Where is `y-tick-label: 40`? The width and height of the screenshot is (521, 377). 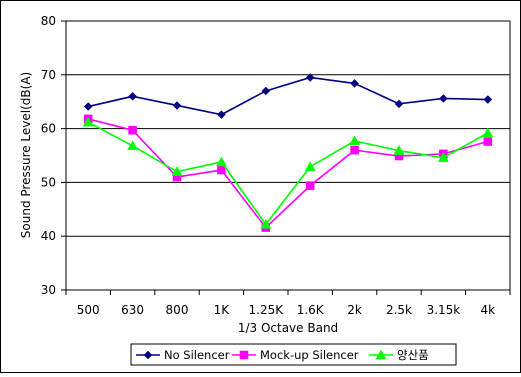 y-tick-label: 40 is located at coordinates (48, 236).